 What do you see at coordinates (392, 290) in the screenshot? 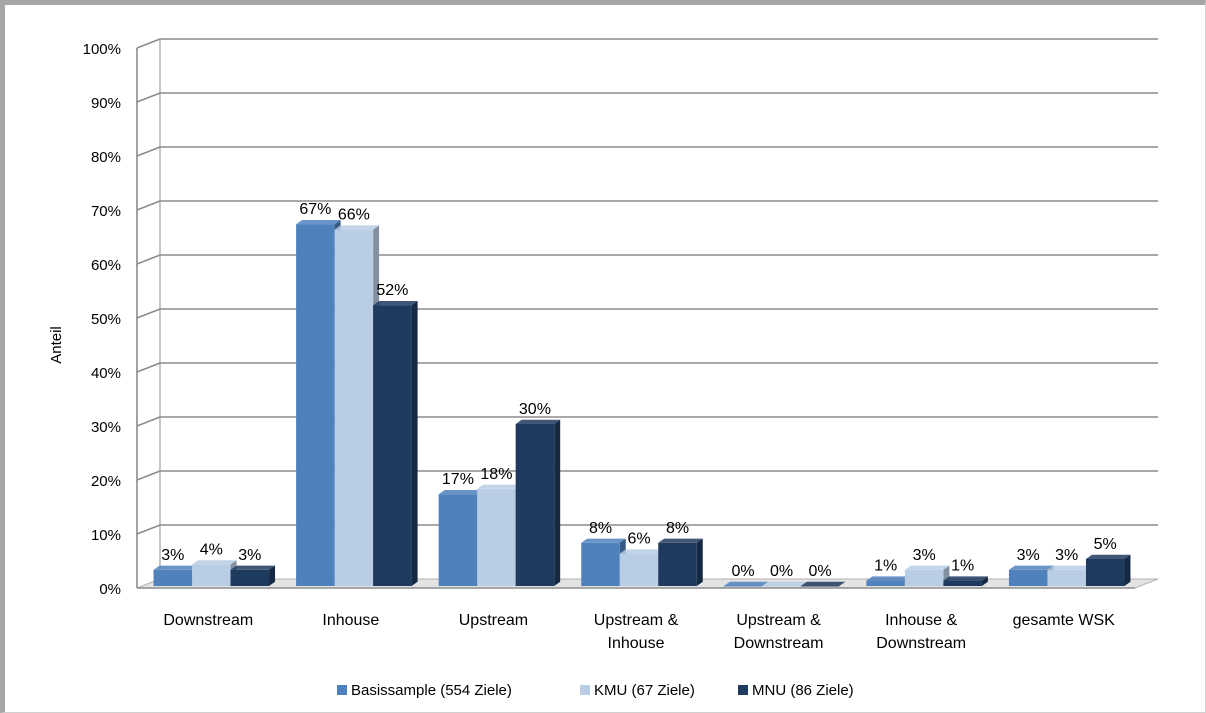
I see `data-label: 52%` at bounding box center [392, 290].